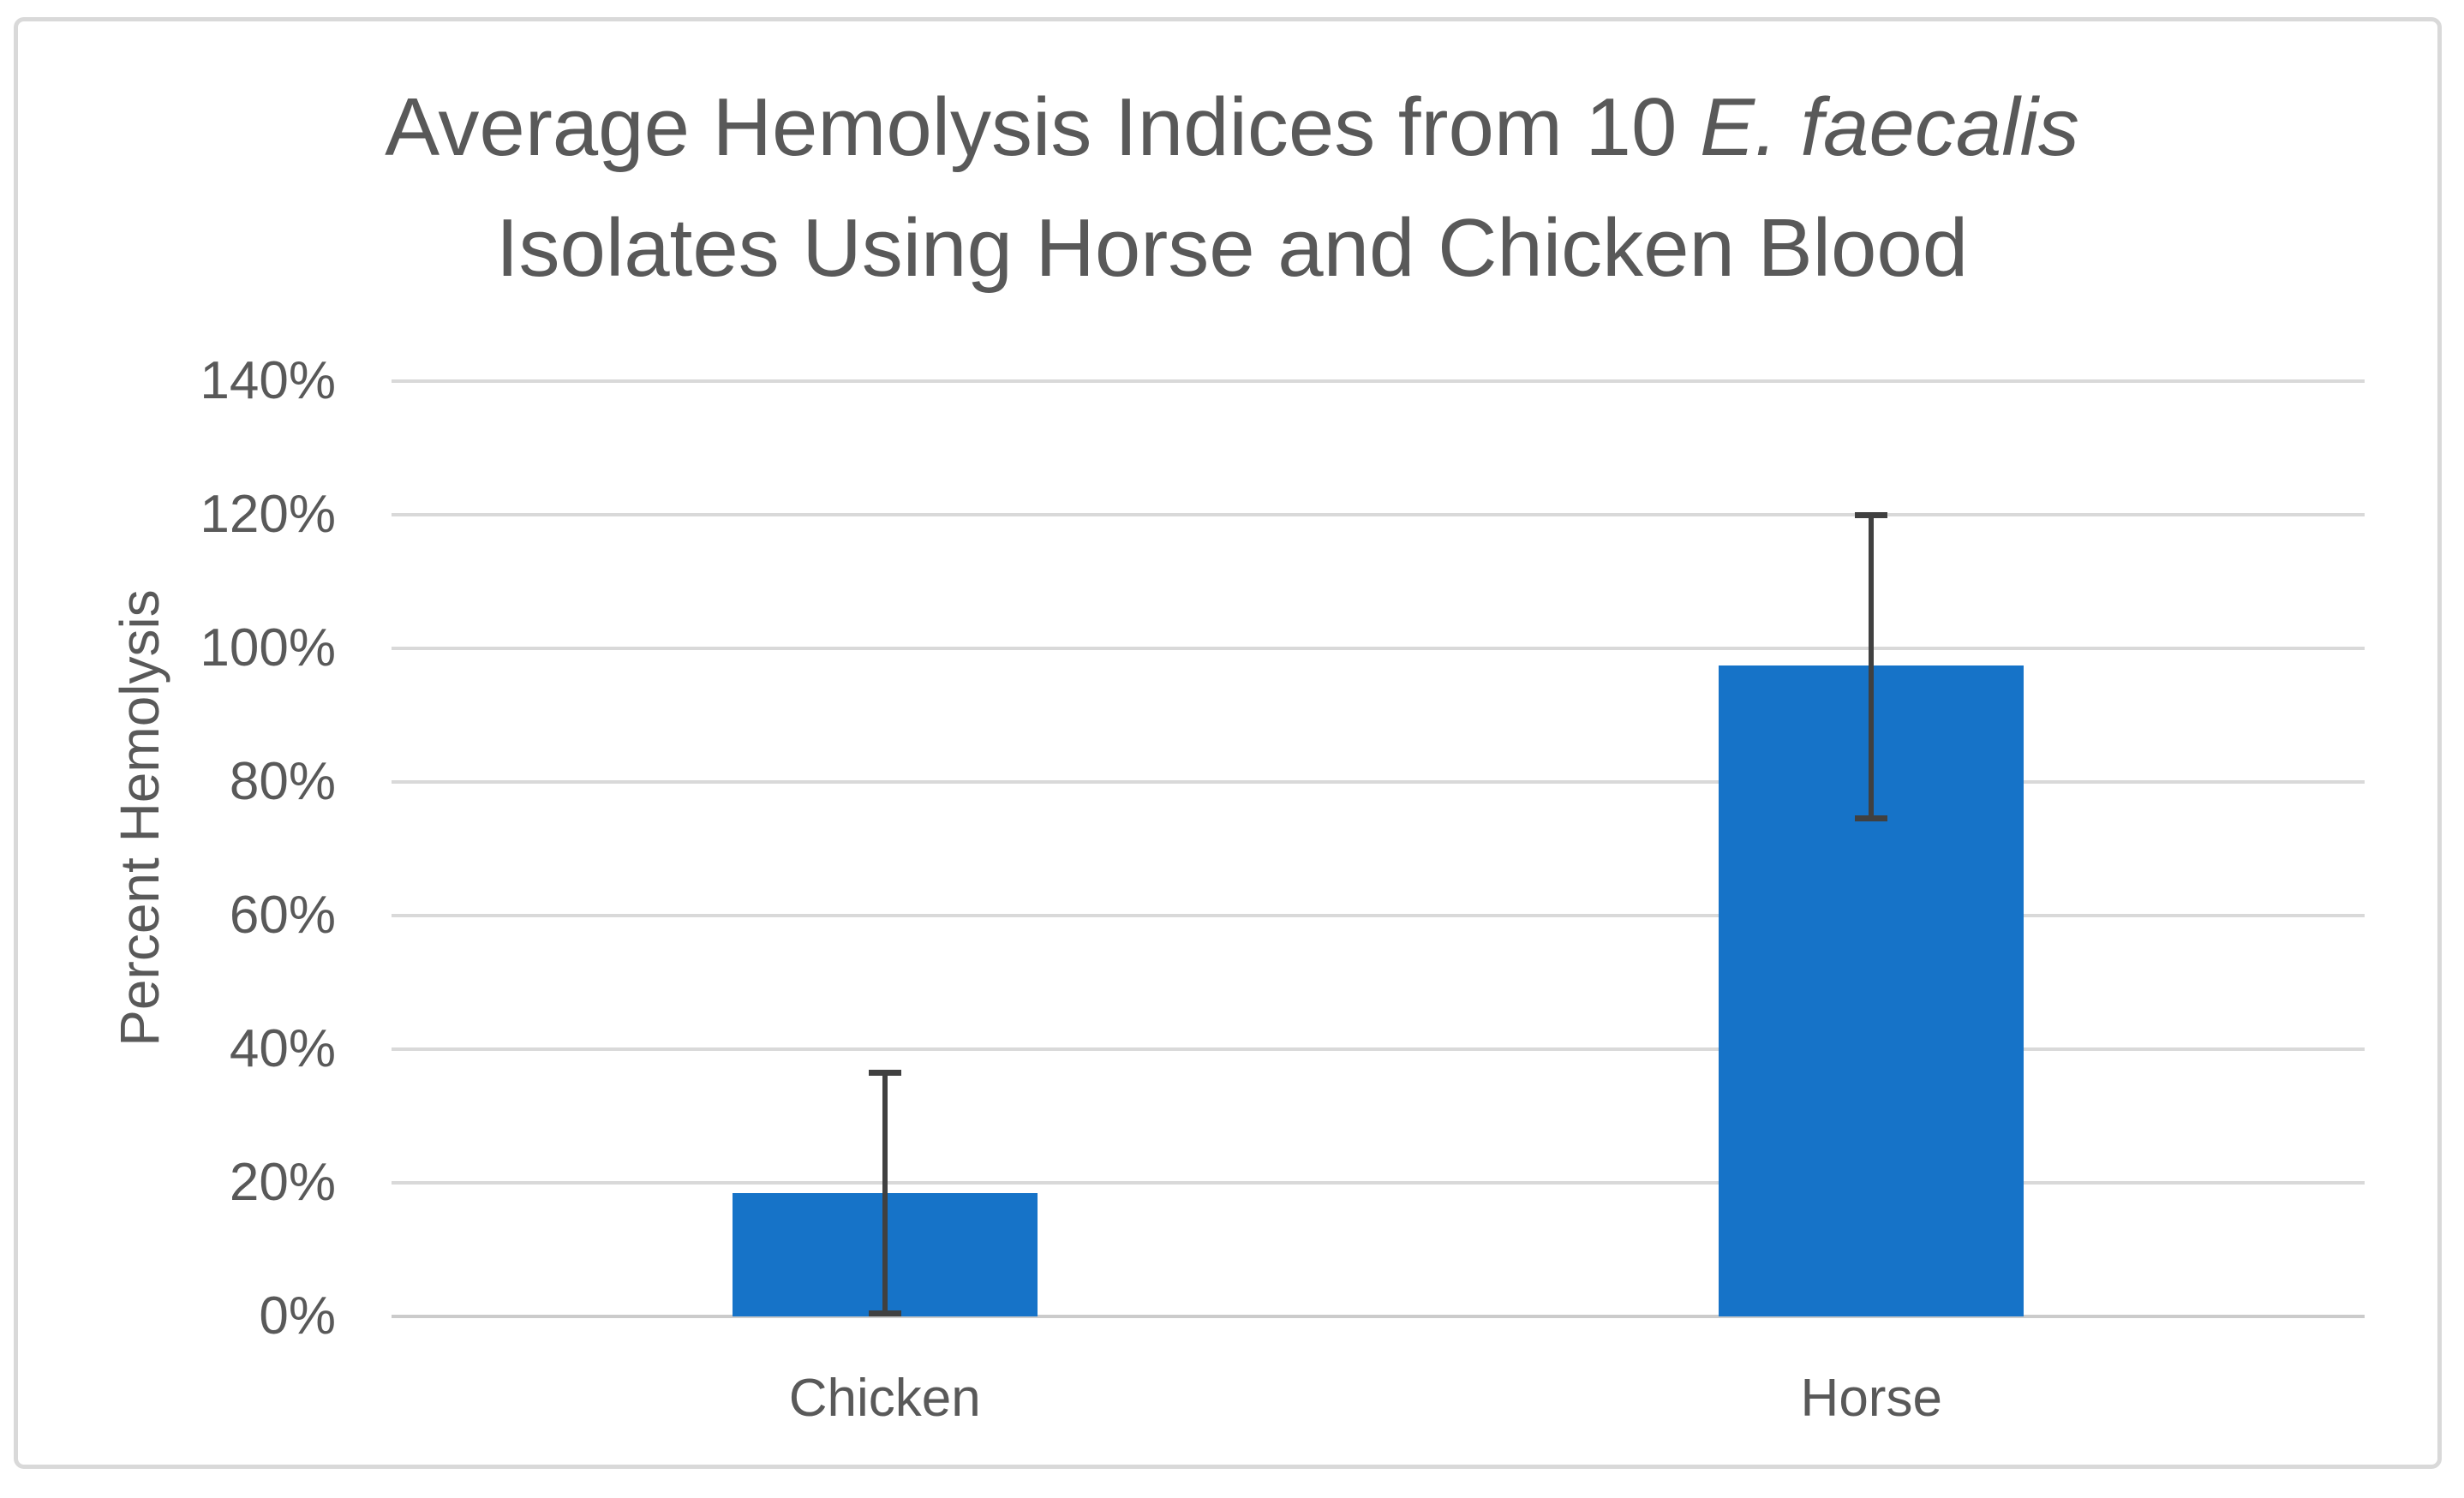  What do you see at coordinates (1889, 127) in the screenshot?
I see `chart-title-line1-italic: E. faecalis` at bounding box center [1889, 127].